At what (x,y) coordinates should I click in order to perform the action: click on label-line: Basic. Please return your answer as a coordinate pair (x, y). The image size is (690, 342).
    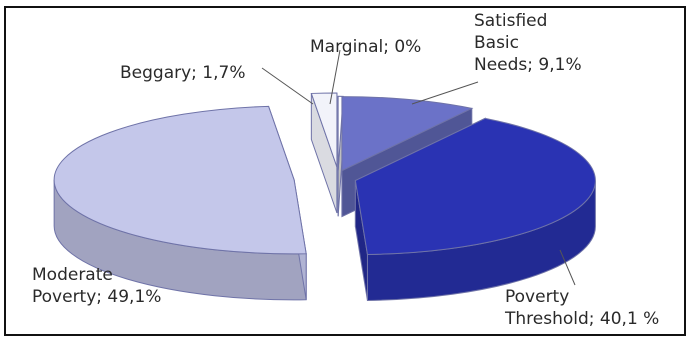
    Looking at the image, I should click on (497, 43).